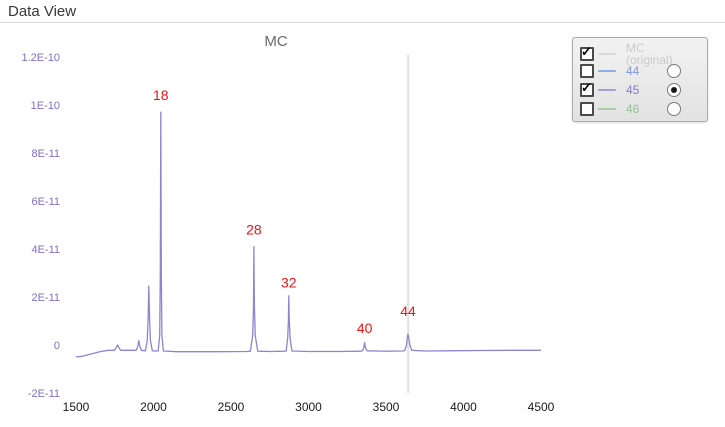  I want to click on page-header: Data View, so click(362, 11).